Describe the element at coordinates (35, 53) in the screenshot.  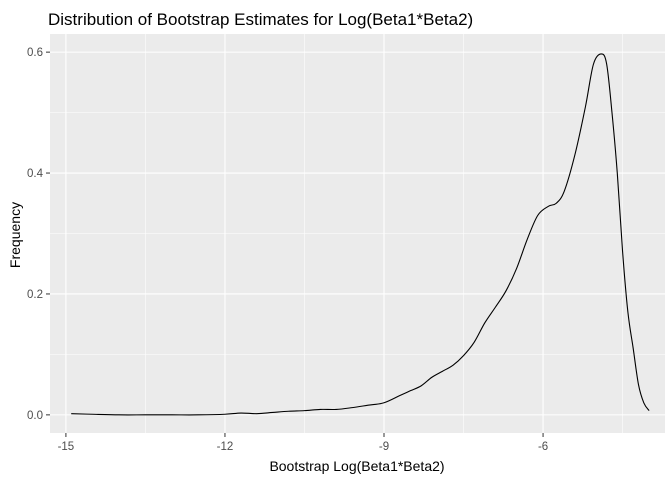
I see `y-tick-label: 0.6` at that location.